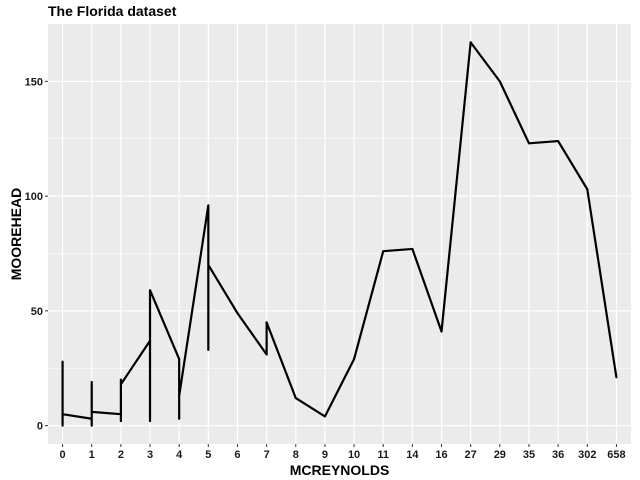 This screenshot has width=640, height=480. Describe the element at coordinates (34, 82) in the screenshot. I see `y-tick-label: 150` at that location.